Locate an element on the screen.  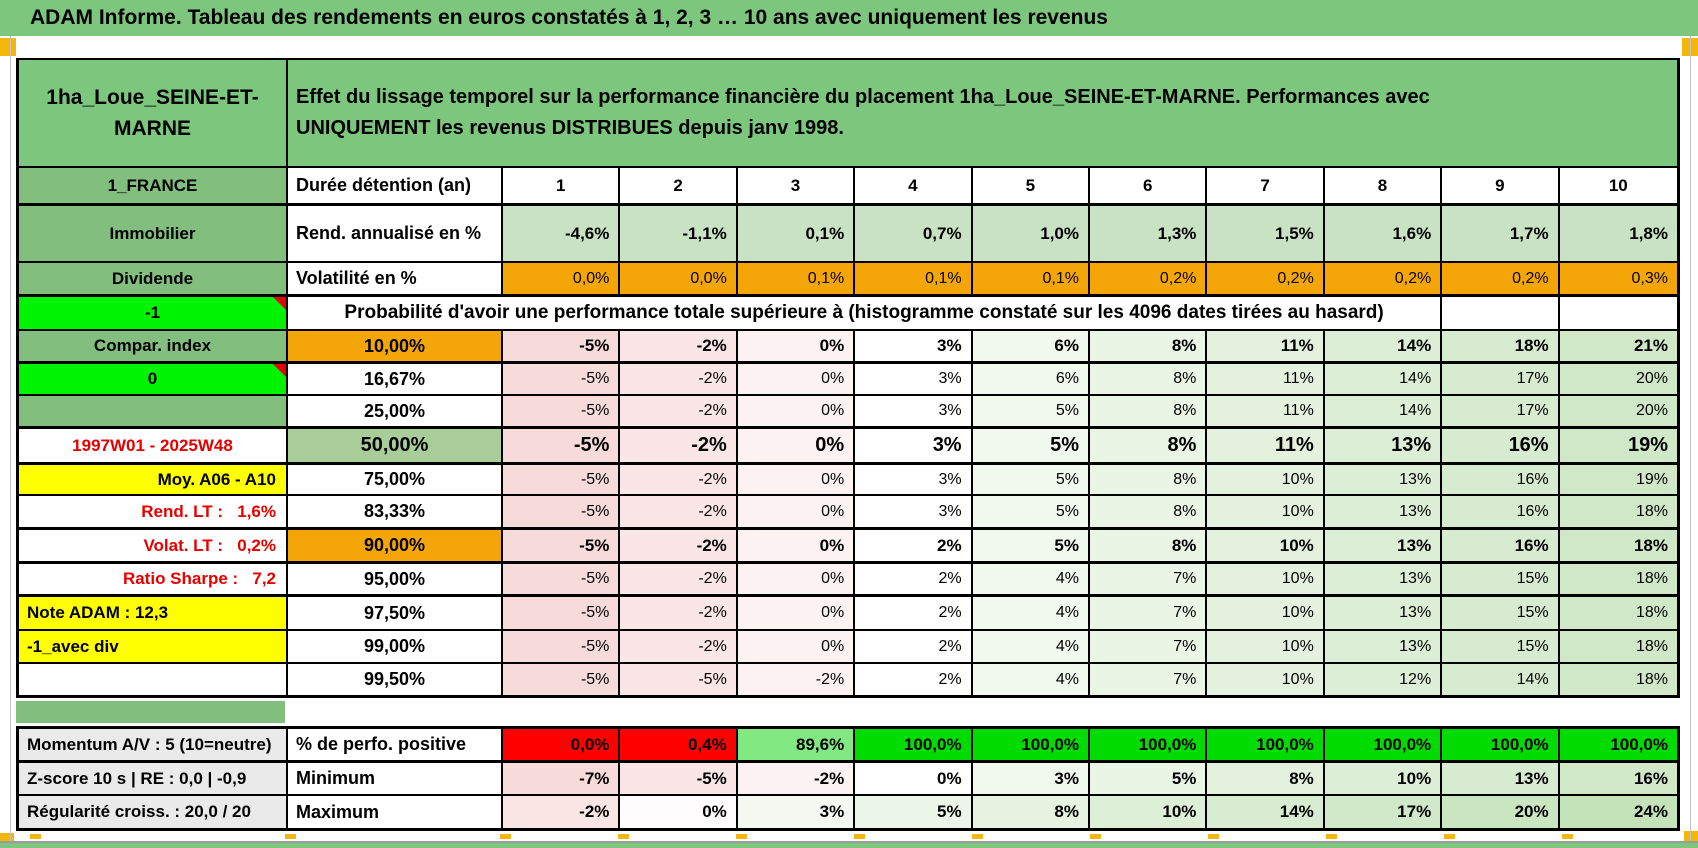
row-header-cell: Compar. index is located at coordinates (153, 346).